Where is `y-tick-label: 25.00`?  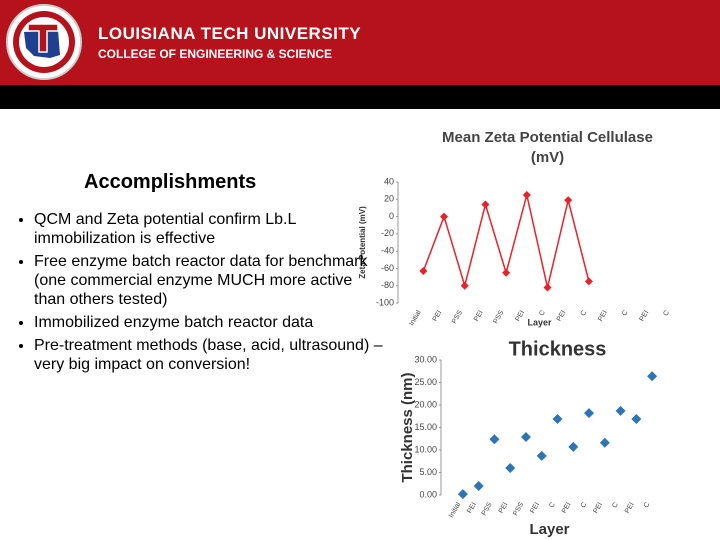
y-tick-label: 25.00 is located at coordinates (425, 382).